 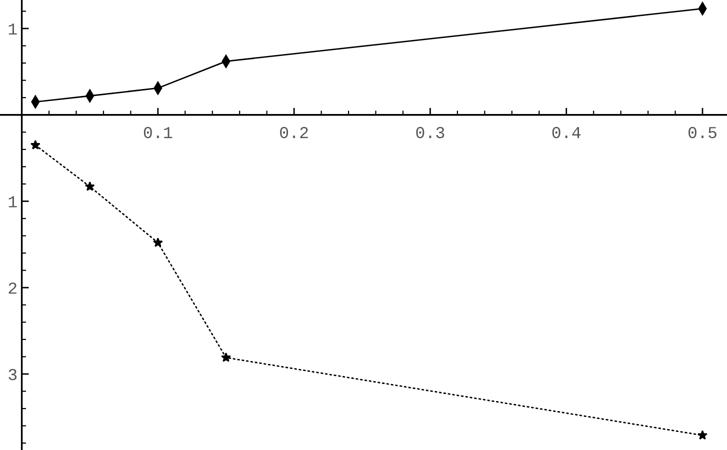 I want to click on y-tick-label: 3, so click(x=12, y=374).